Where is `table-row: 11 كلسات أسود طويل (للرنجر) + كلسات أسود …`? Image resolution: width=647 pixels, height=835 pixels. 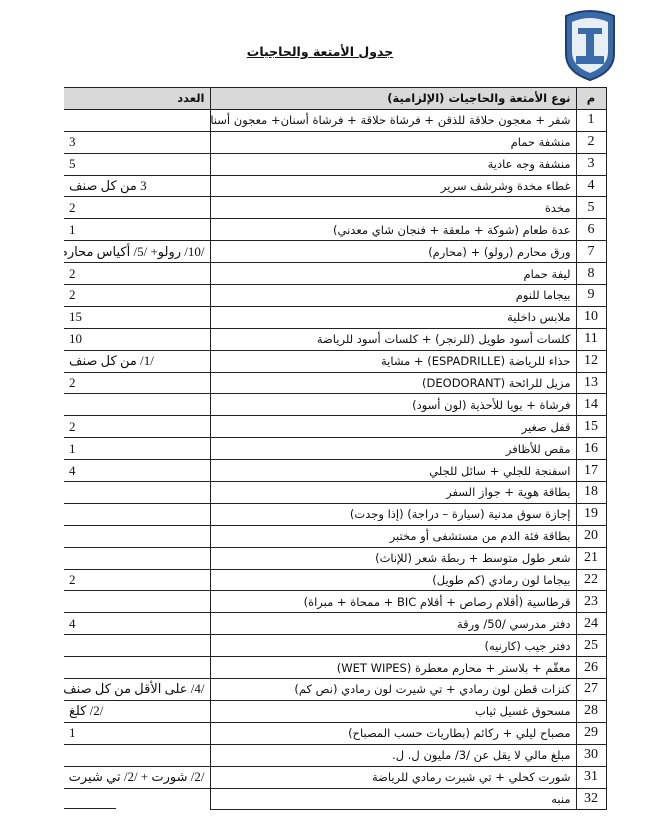
table-row: 11 كلسات أسود طويل (للرنجر) + كلسات أسود … is located at coordinates (335, 339).